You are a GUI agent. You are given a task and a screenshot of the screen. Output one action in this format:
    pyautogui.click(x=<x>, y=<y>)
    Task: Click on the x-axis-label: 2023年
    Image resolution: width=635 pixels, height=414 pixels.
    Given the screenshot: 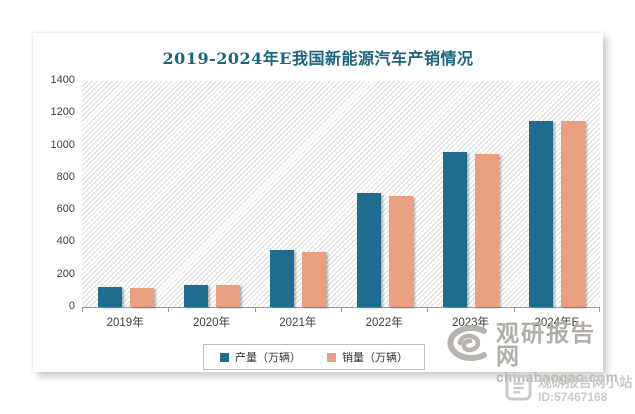 What is the action you would take?
    pyautogui.click(x=470, y=323)
    